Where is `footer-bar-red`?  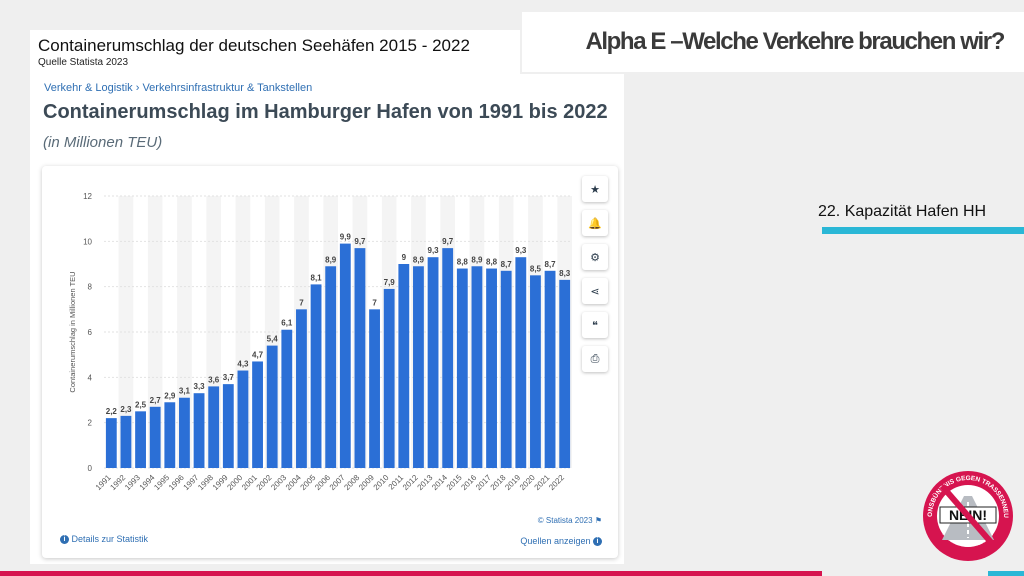 footer-bar-red is located at coordinates (411, 573).